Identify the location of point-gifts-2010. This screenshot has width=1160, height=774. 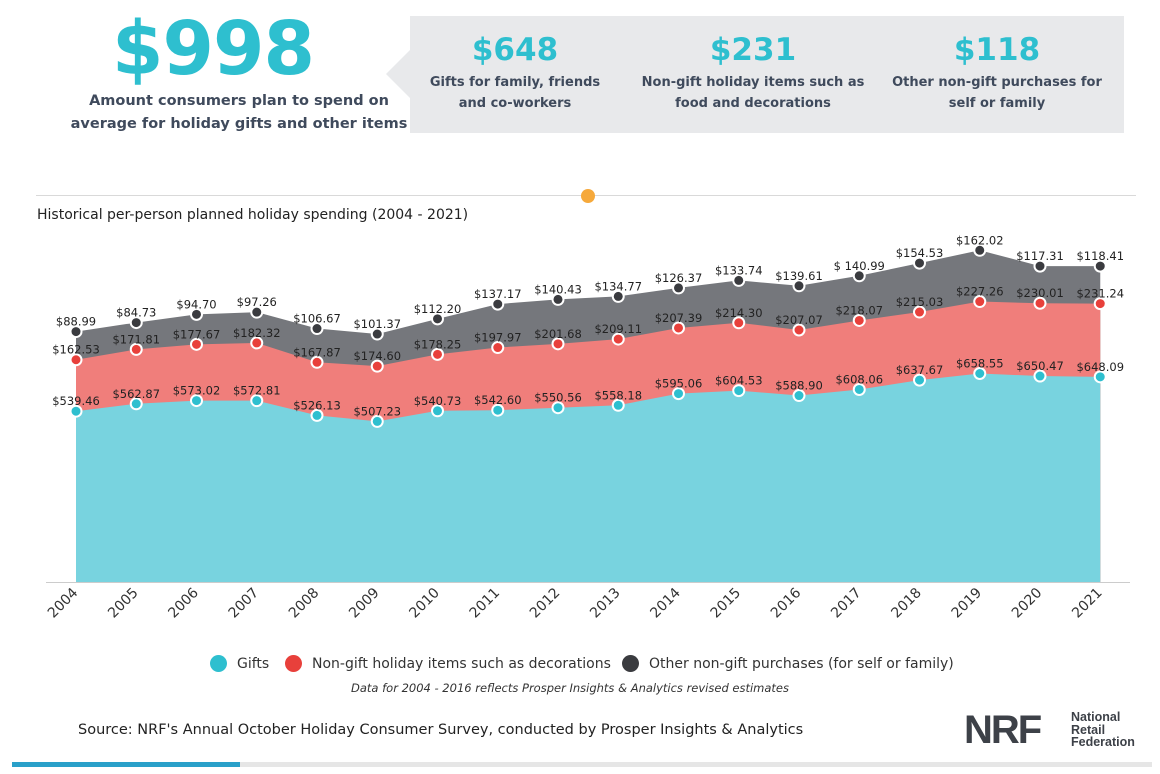
(437, 411).